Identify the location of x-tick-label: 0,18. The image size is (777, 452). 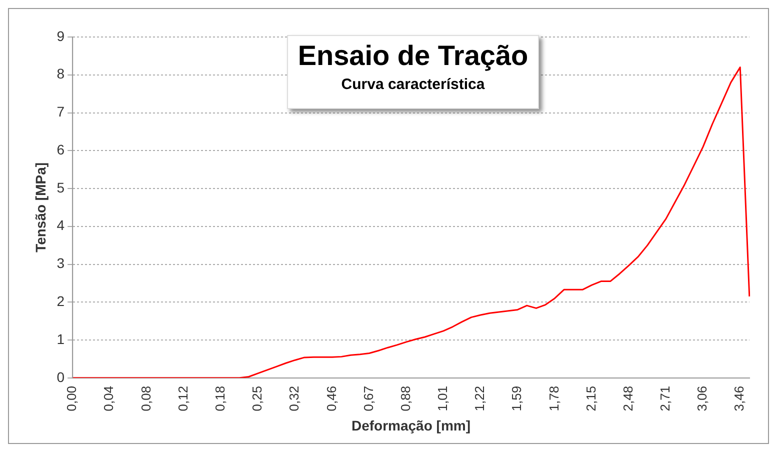
(220, 399).